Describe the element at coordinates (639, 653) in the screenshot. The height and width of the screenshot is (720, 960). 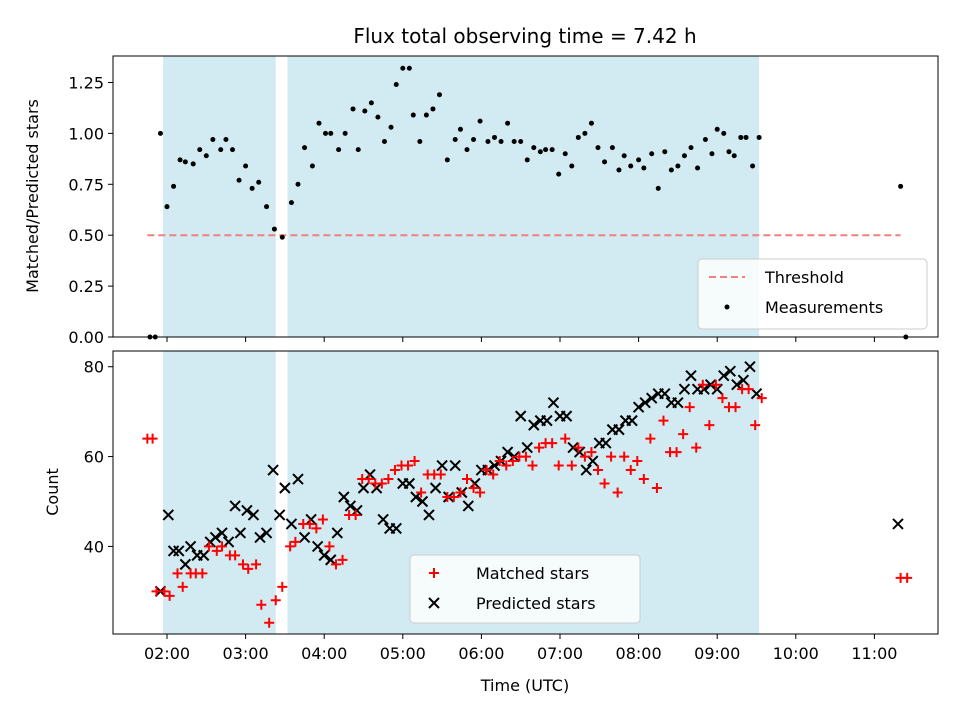
I see `x-tick-label: 08:00` at that location.